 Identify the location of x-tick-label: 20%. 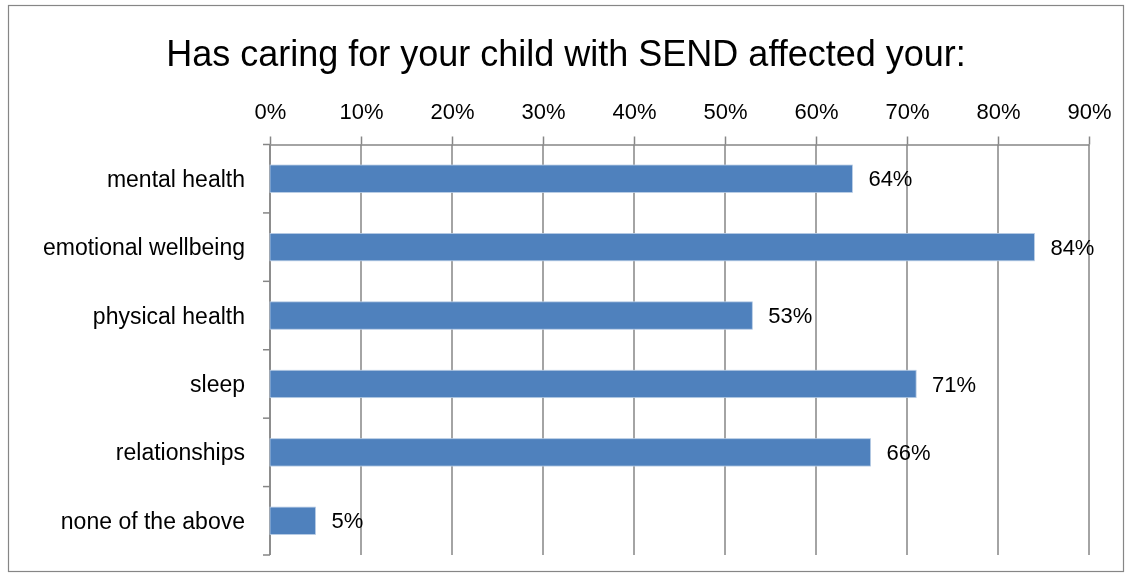
(452, 111).